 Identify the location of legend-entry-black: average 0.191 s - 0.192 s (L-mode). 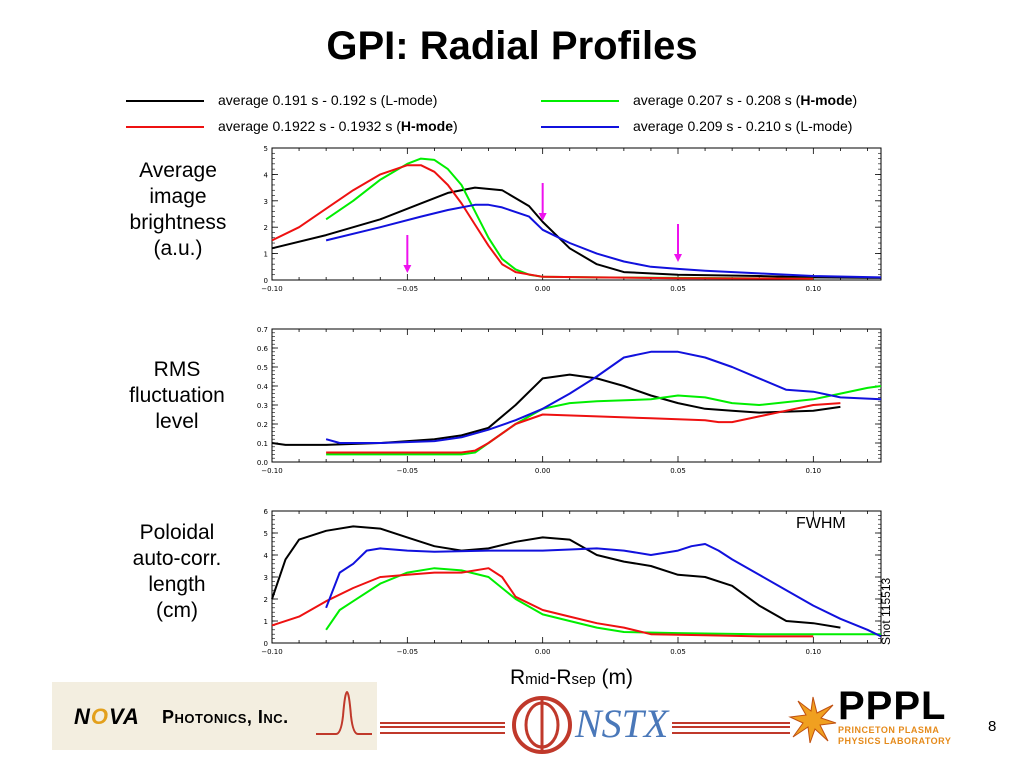
(336, 102).